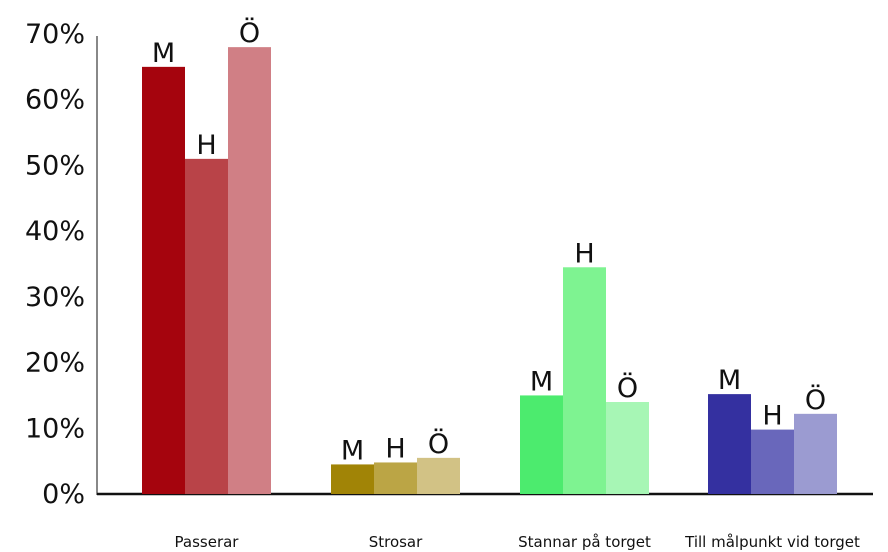  I want to click on x-category-label: Strosar, so click(396, 542).